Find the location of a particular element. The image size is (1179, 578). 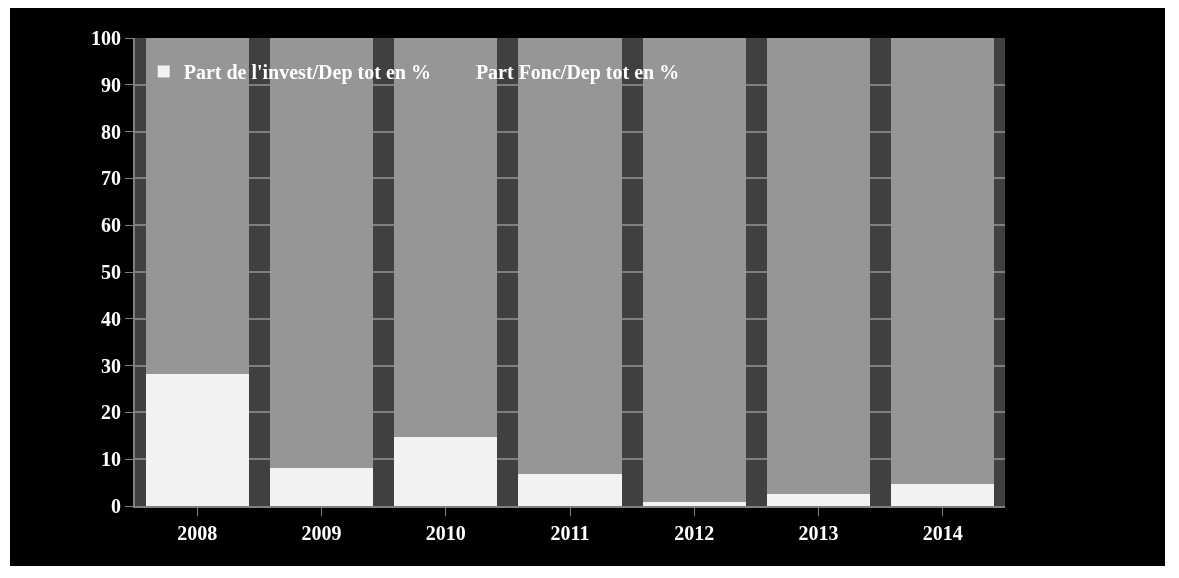

y-tick-label: 60 is located at coordinates (111, 225).